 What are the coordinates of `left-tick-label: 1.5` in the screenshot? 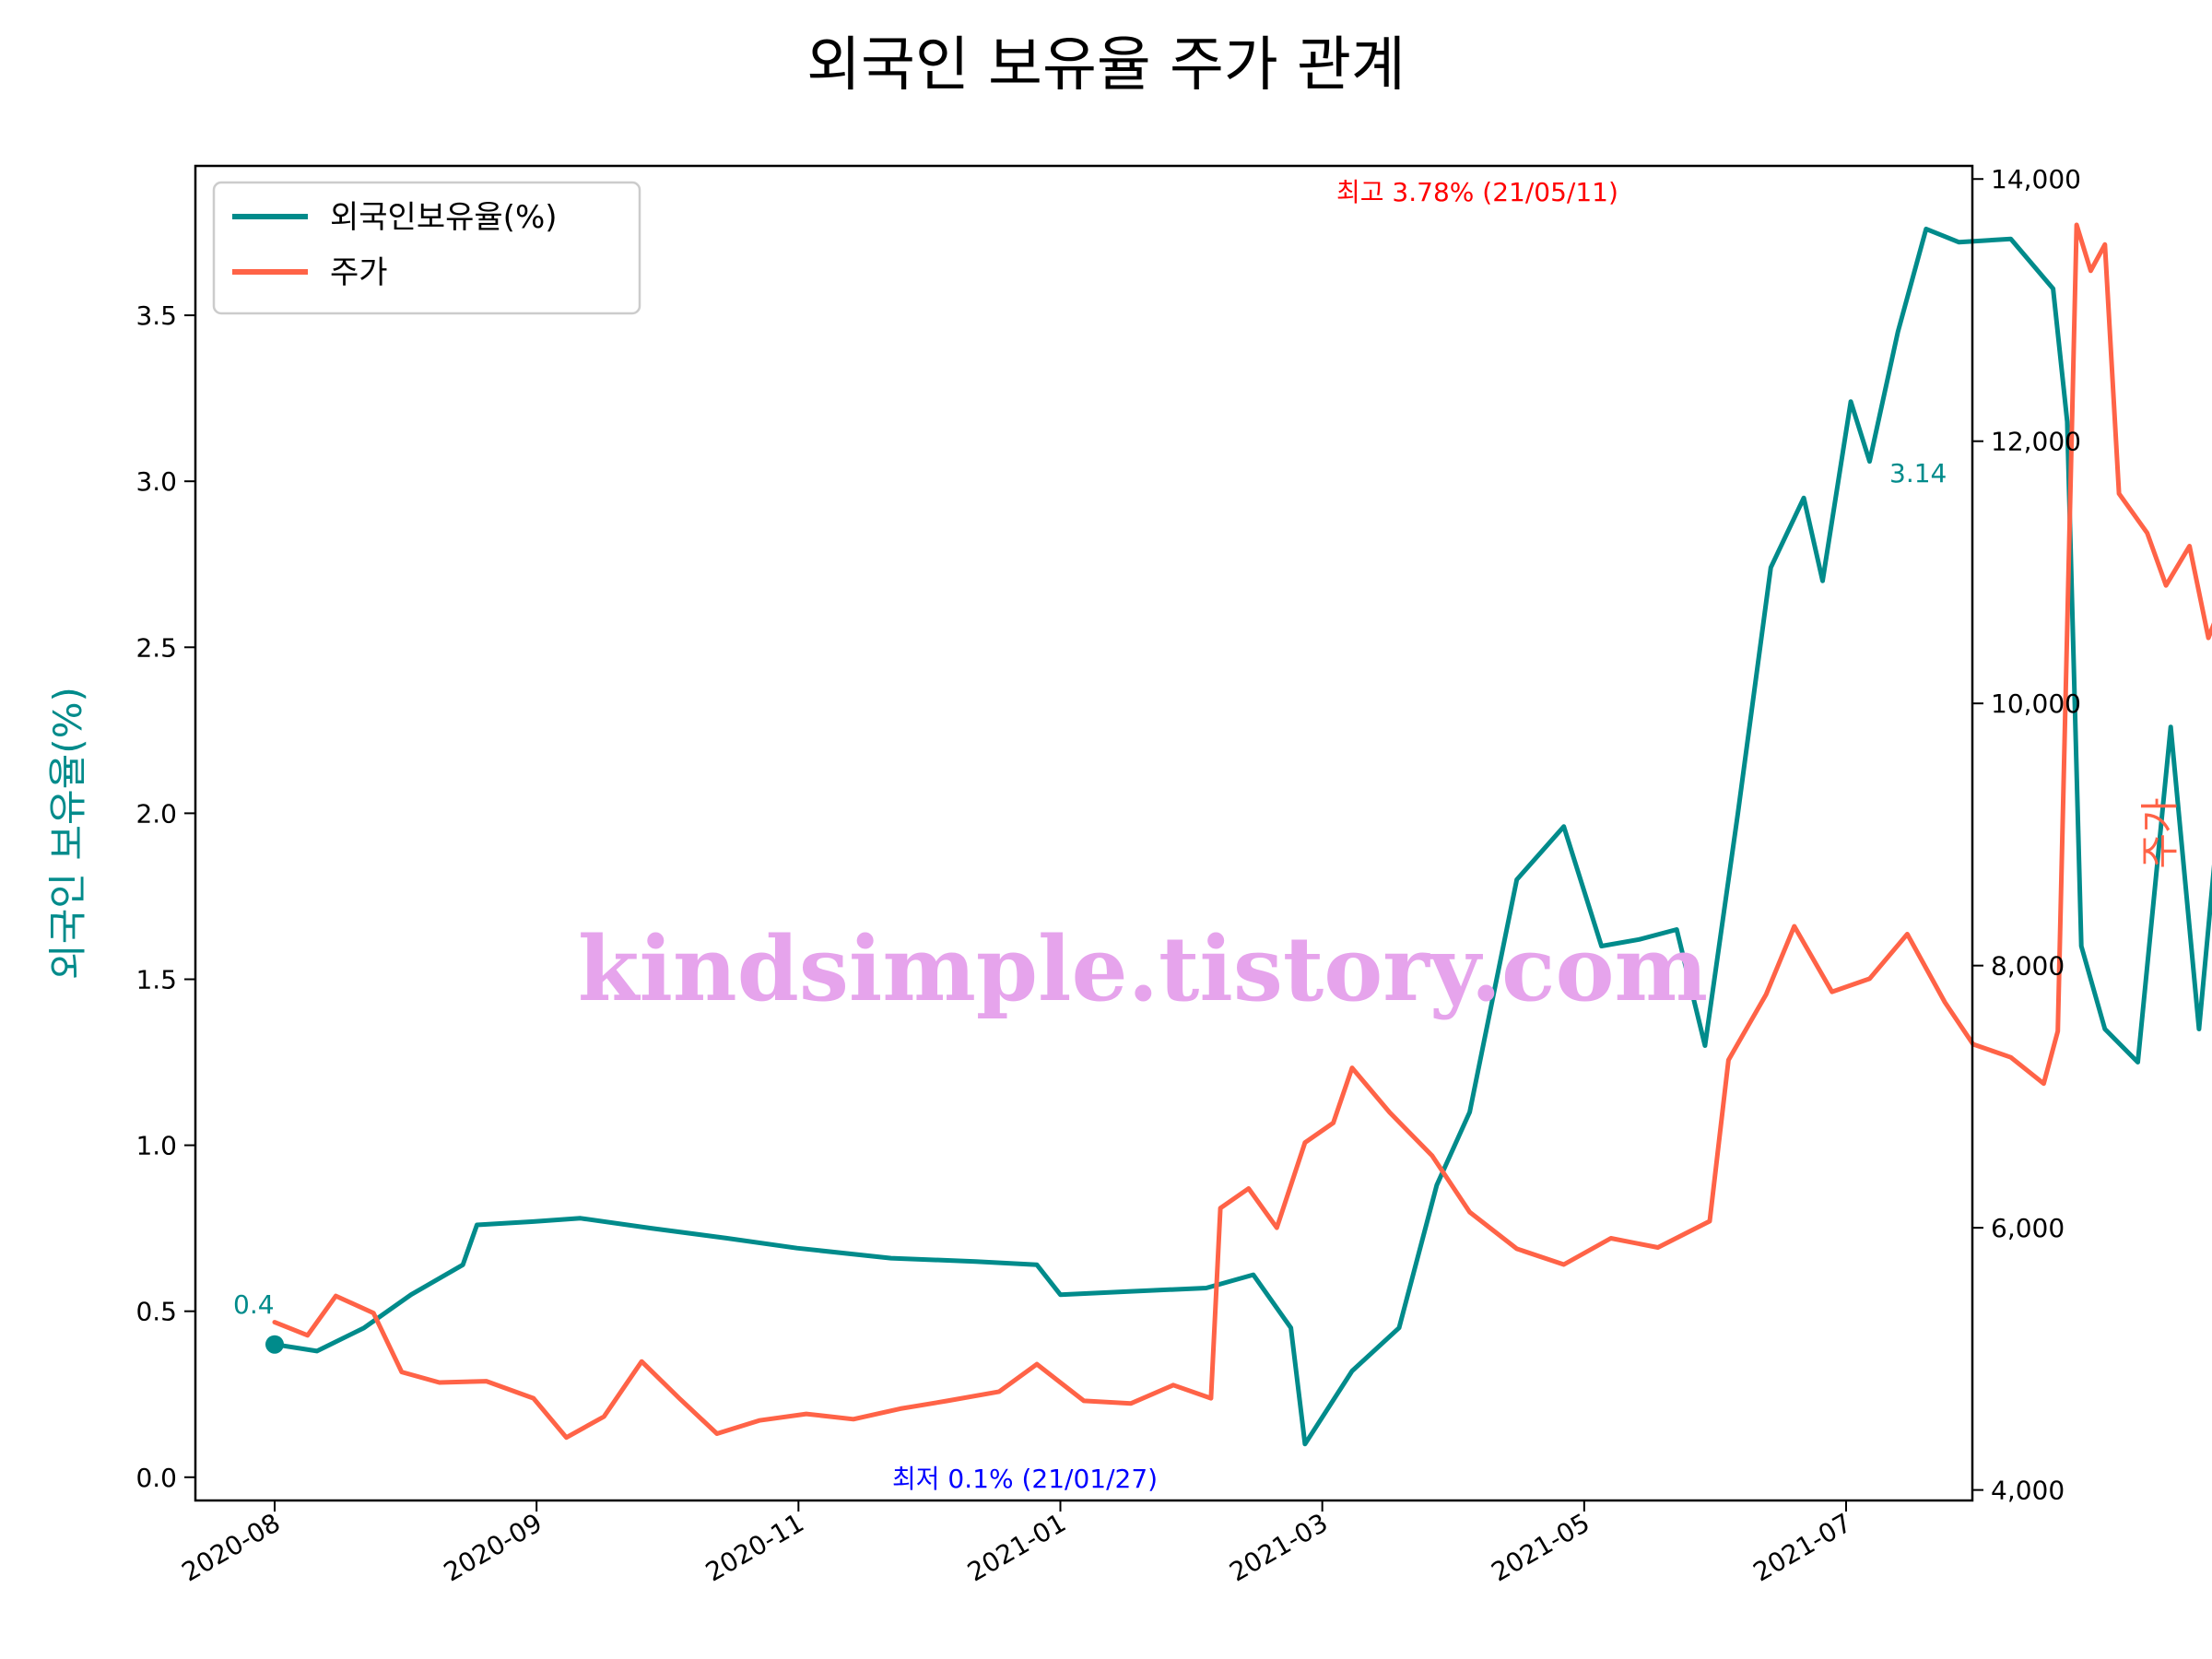 It's located at (156, 979).